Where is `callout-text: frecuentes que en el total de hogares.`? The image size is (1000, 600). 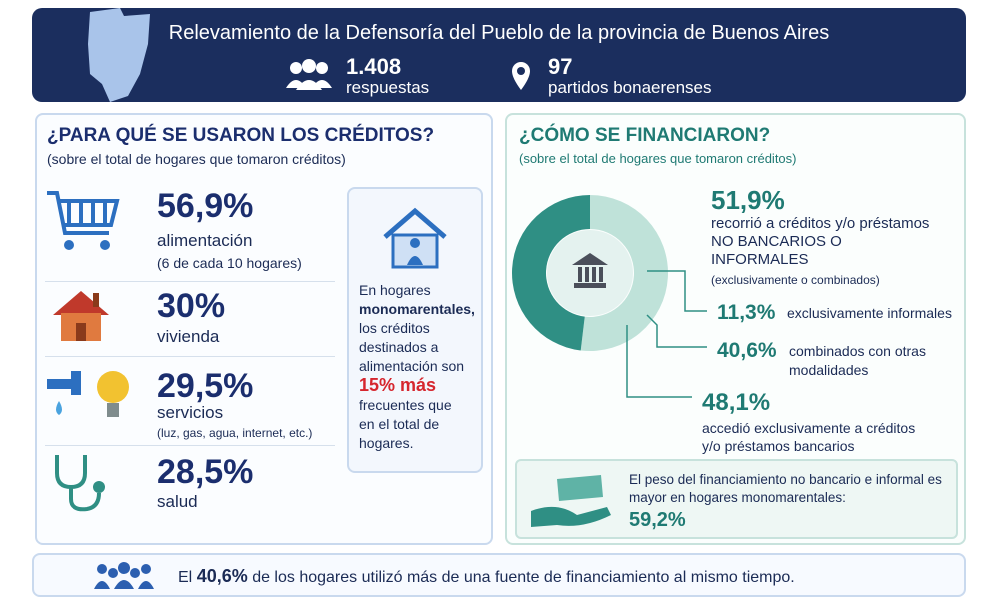 callout-text: frecuentes que en el total de hogares. is located at coordinates (405, 424).